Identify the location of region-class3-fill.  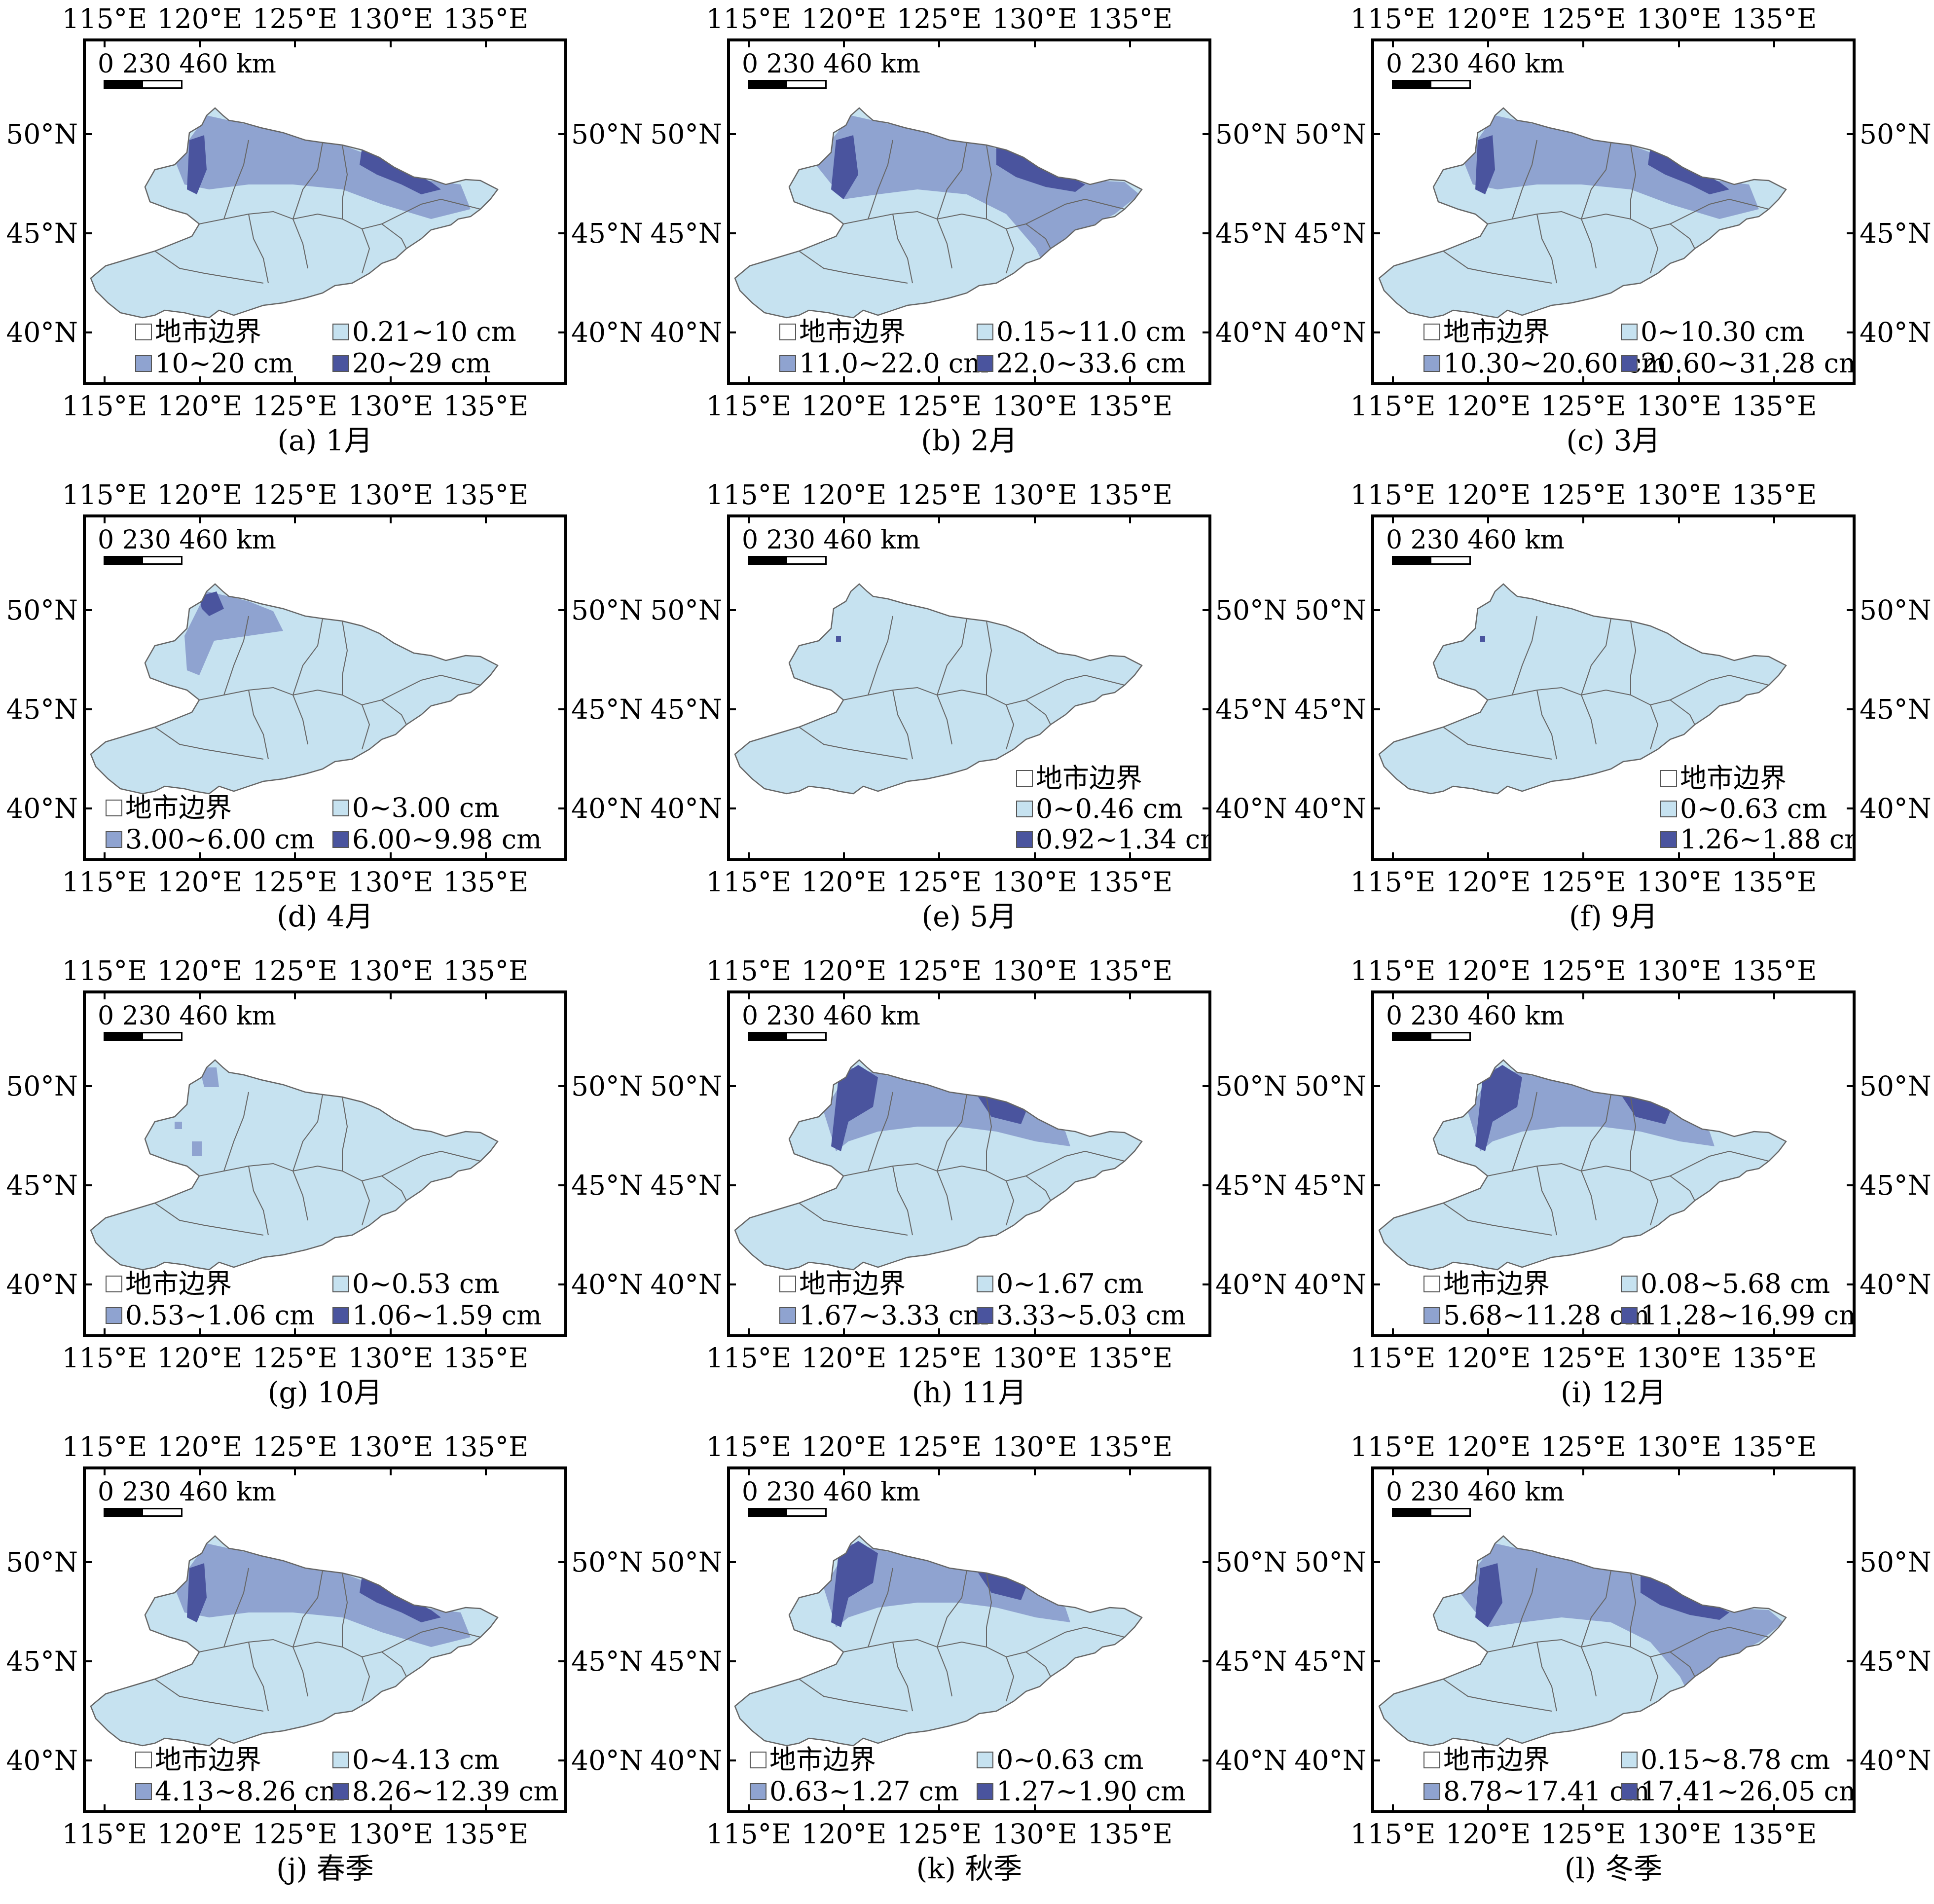
(211, 603).